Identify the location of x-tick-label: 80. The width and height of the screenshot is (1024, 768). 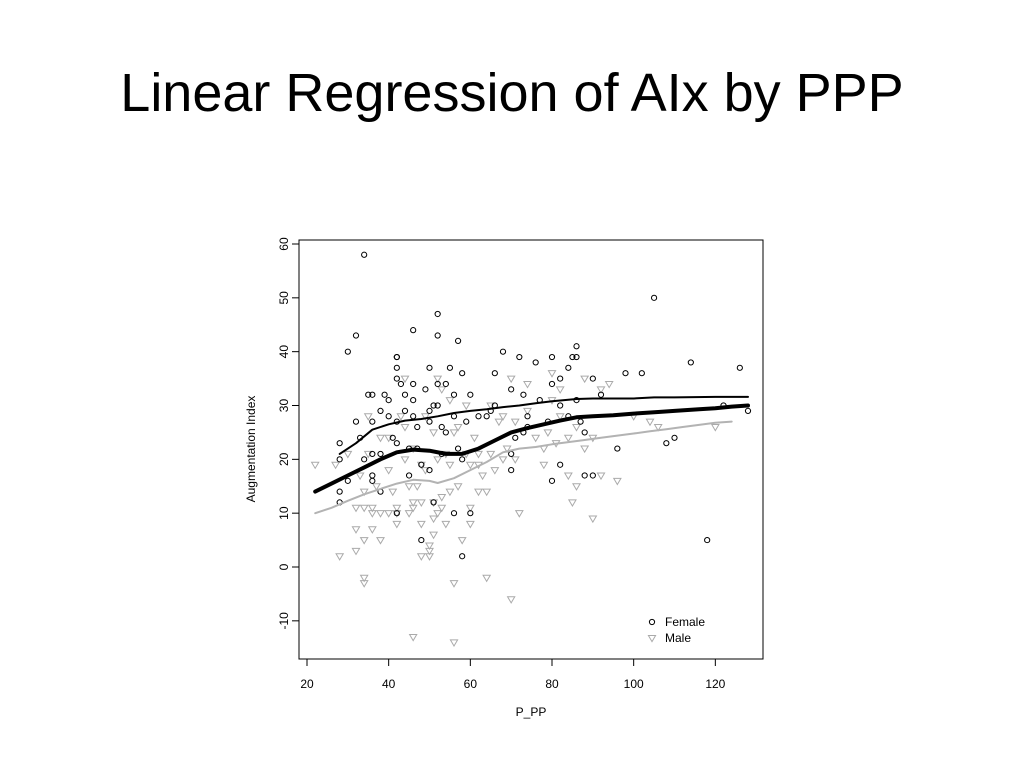
(552, 684).